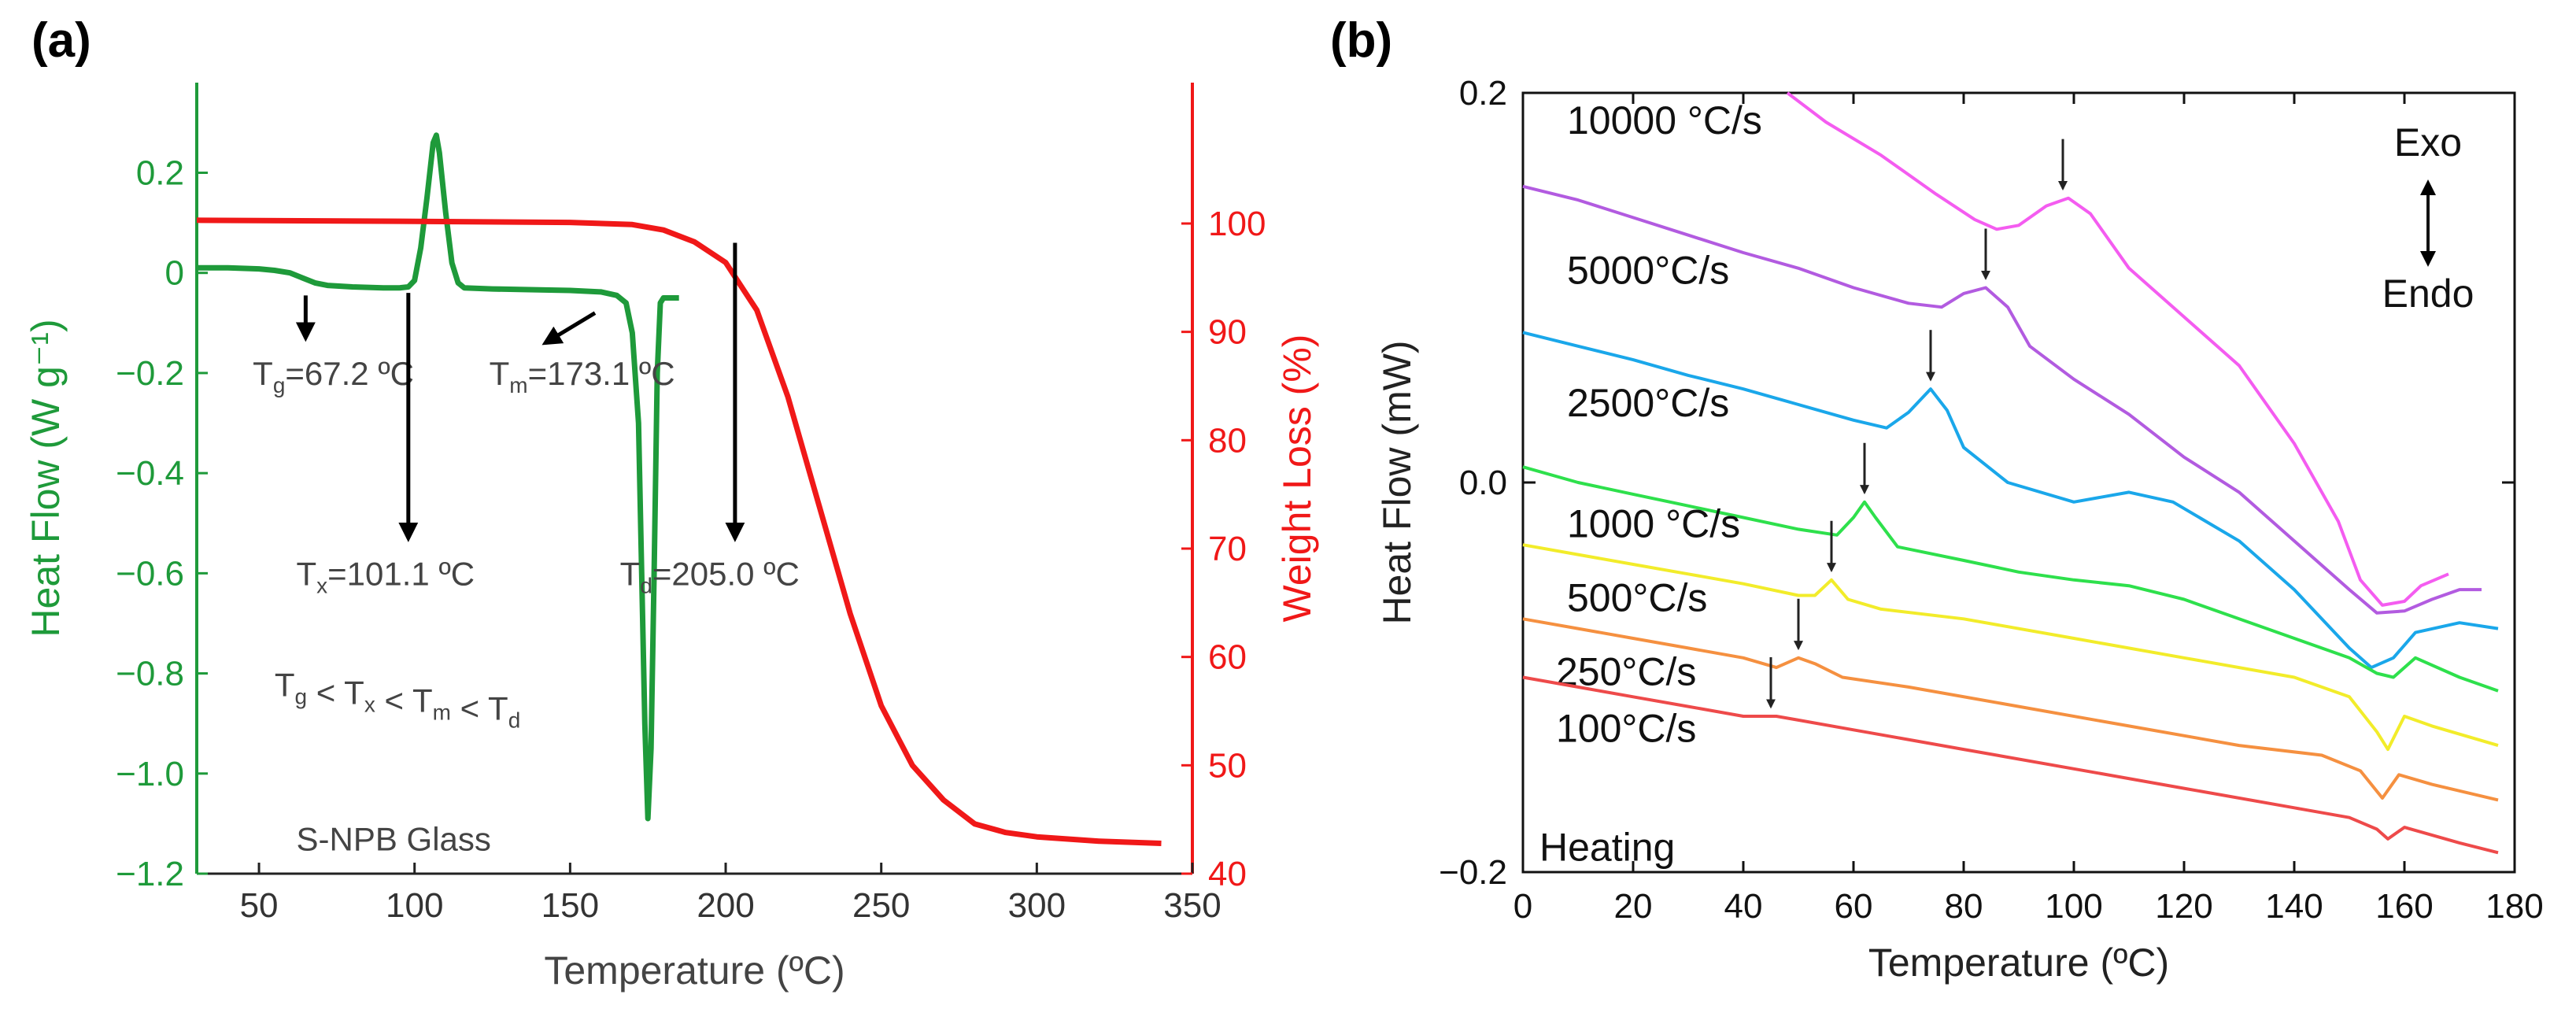 The image size is (2576, 1024). I want to click on inequality-label: Tg < Tx < Tm < Td, so click(397, 700).